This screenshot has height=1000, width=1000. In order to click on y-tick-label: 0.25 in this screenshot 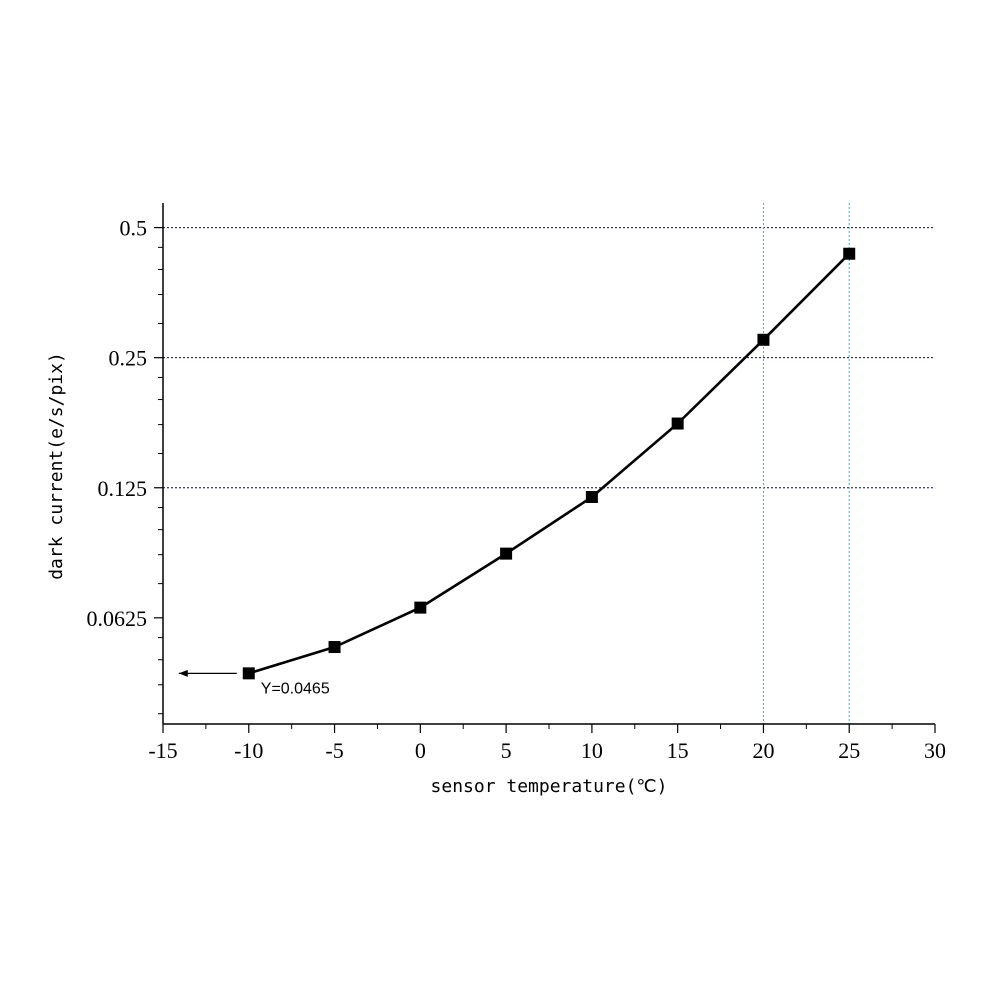, I will do `click(128, 358)`.